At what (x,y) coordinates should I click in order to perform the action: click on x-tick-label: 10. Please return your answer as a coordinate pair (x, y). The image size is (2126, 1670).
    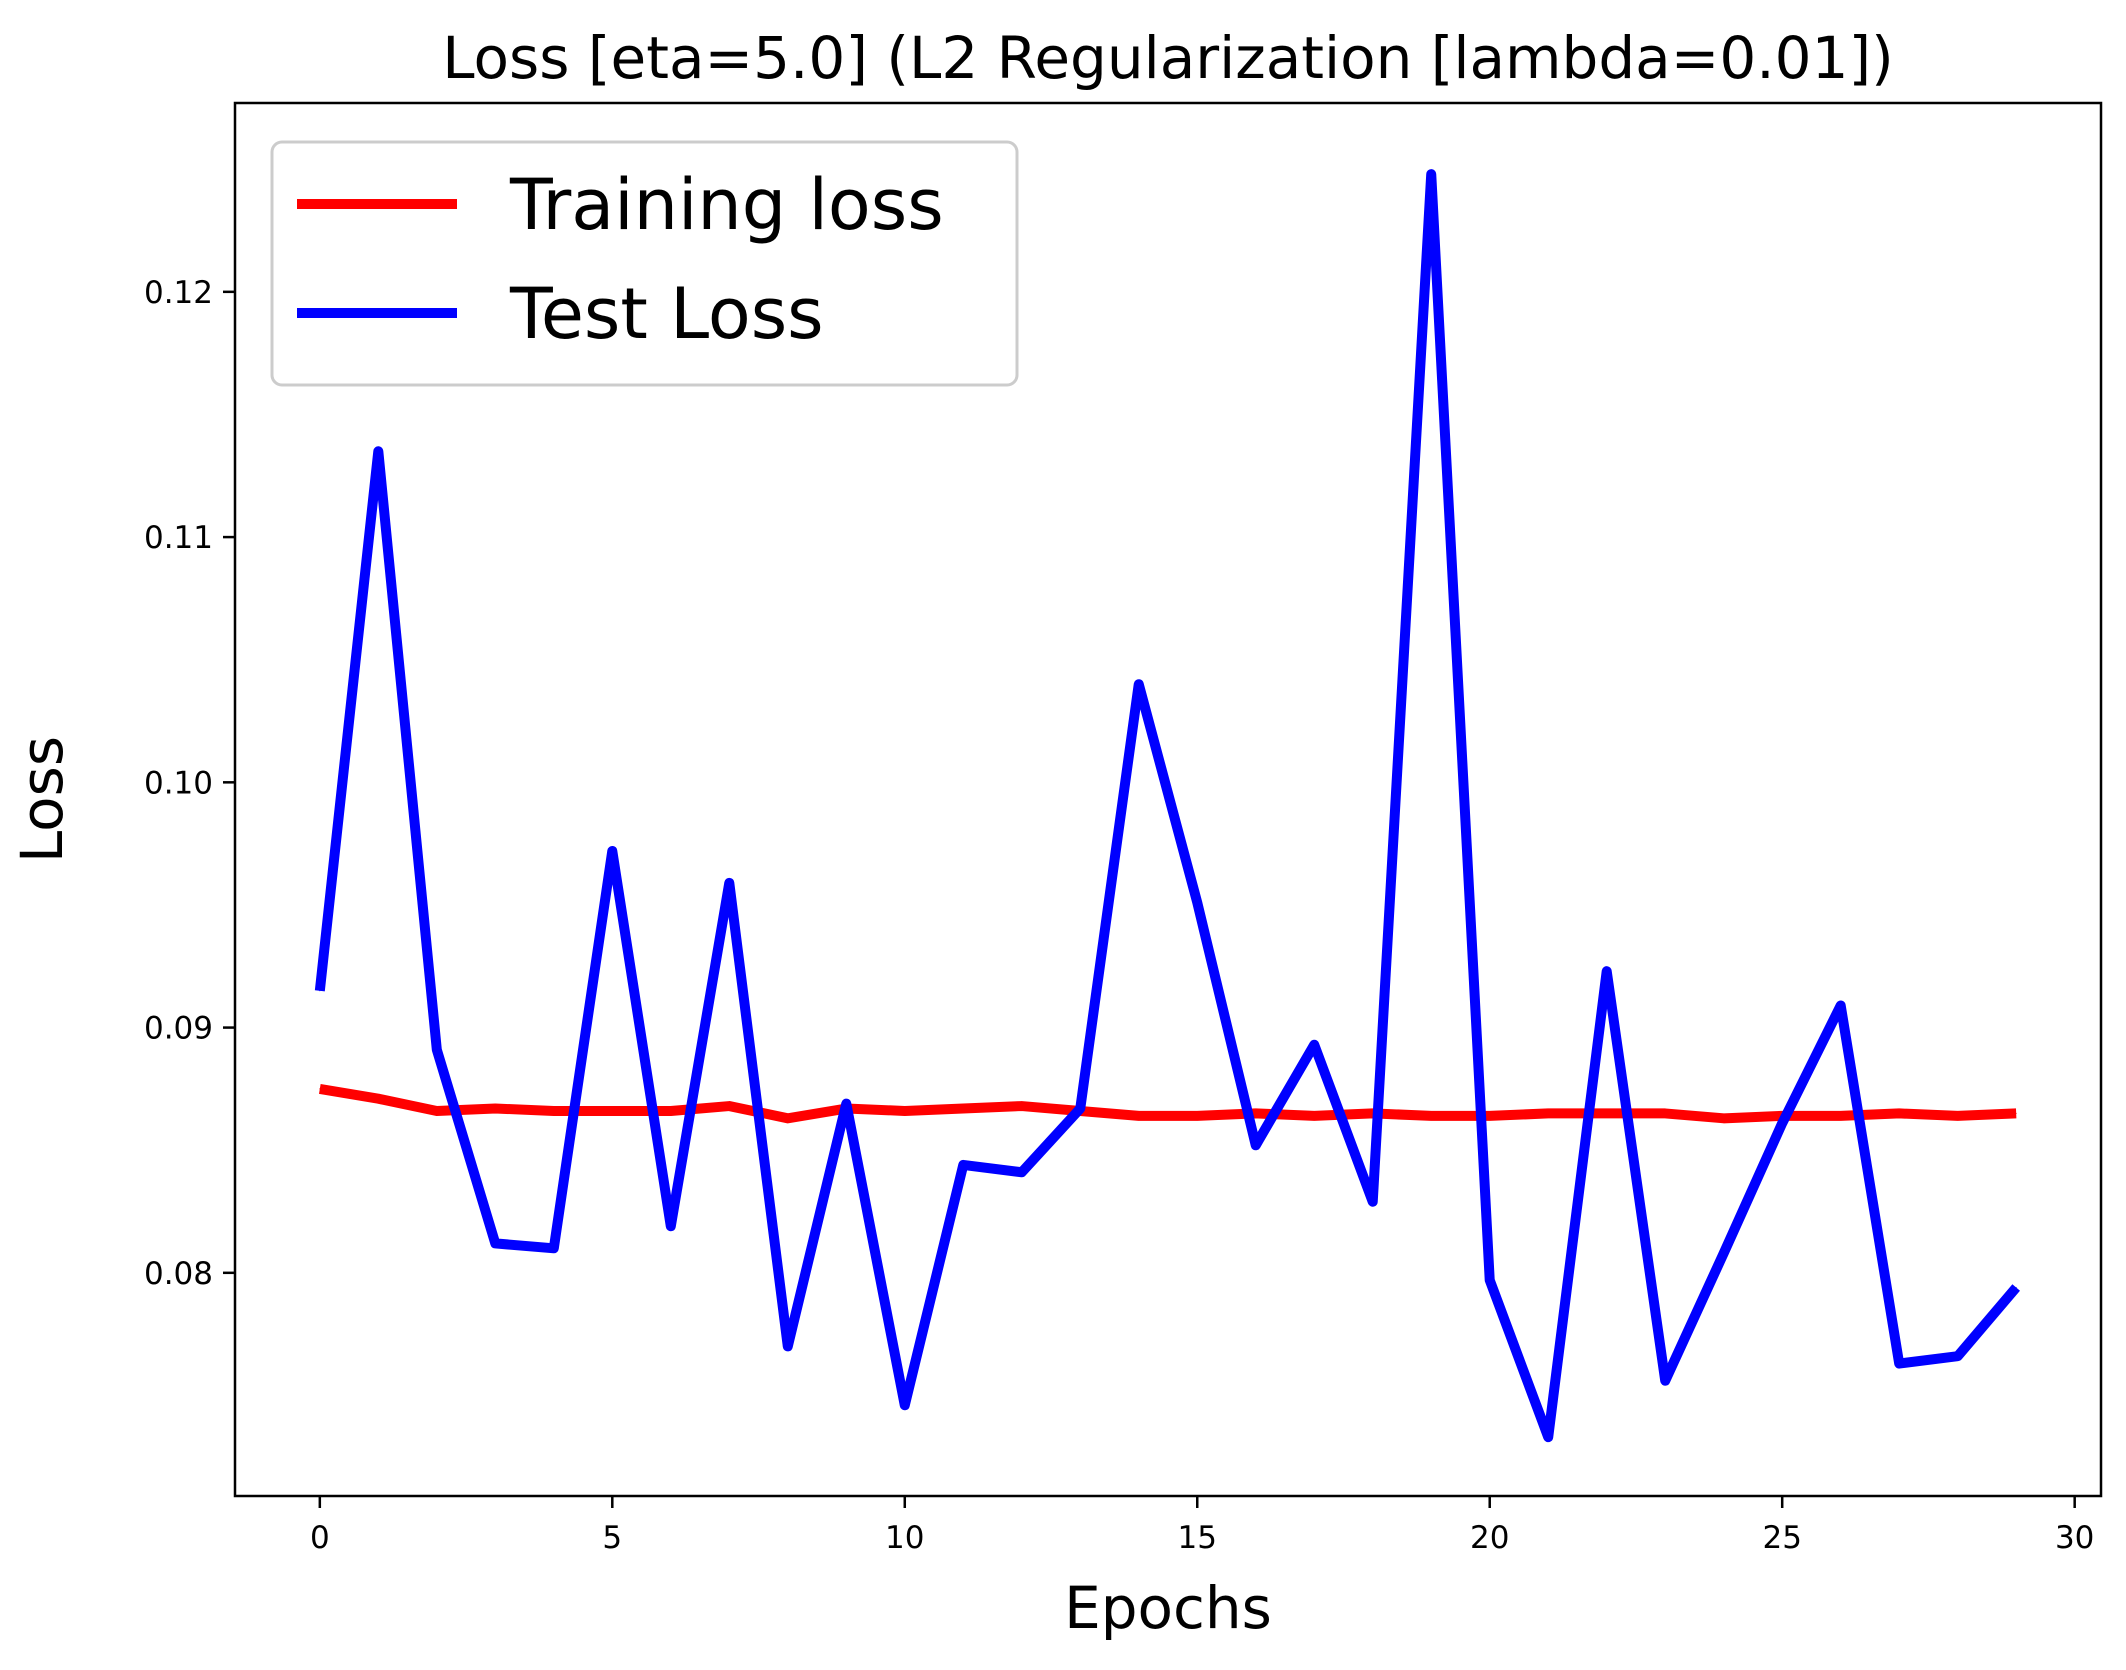
    Looking at the image, I should click on (904, 1538).